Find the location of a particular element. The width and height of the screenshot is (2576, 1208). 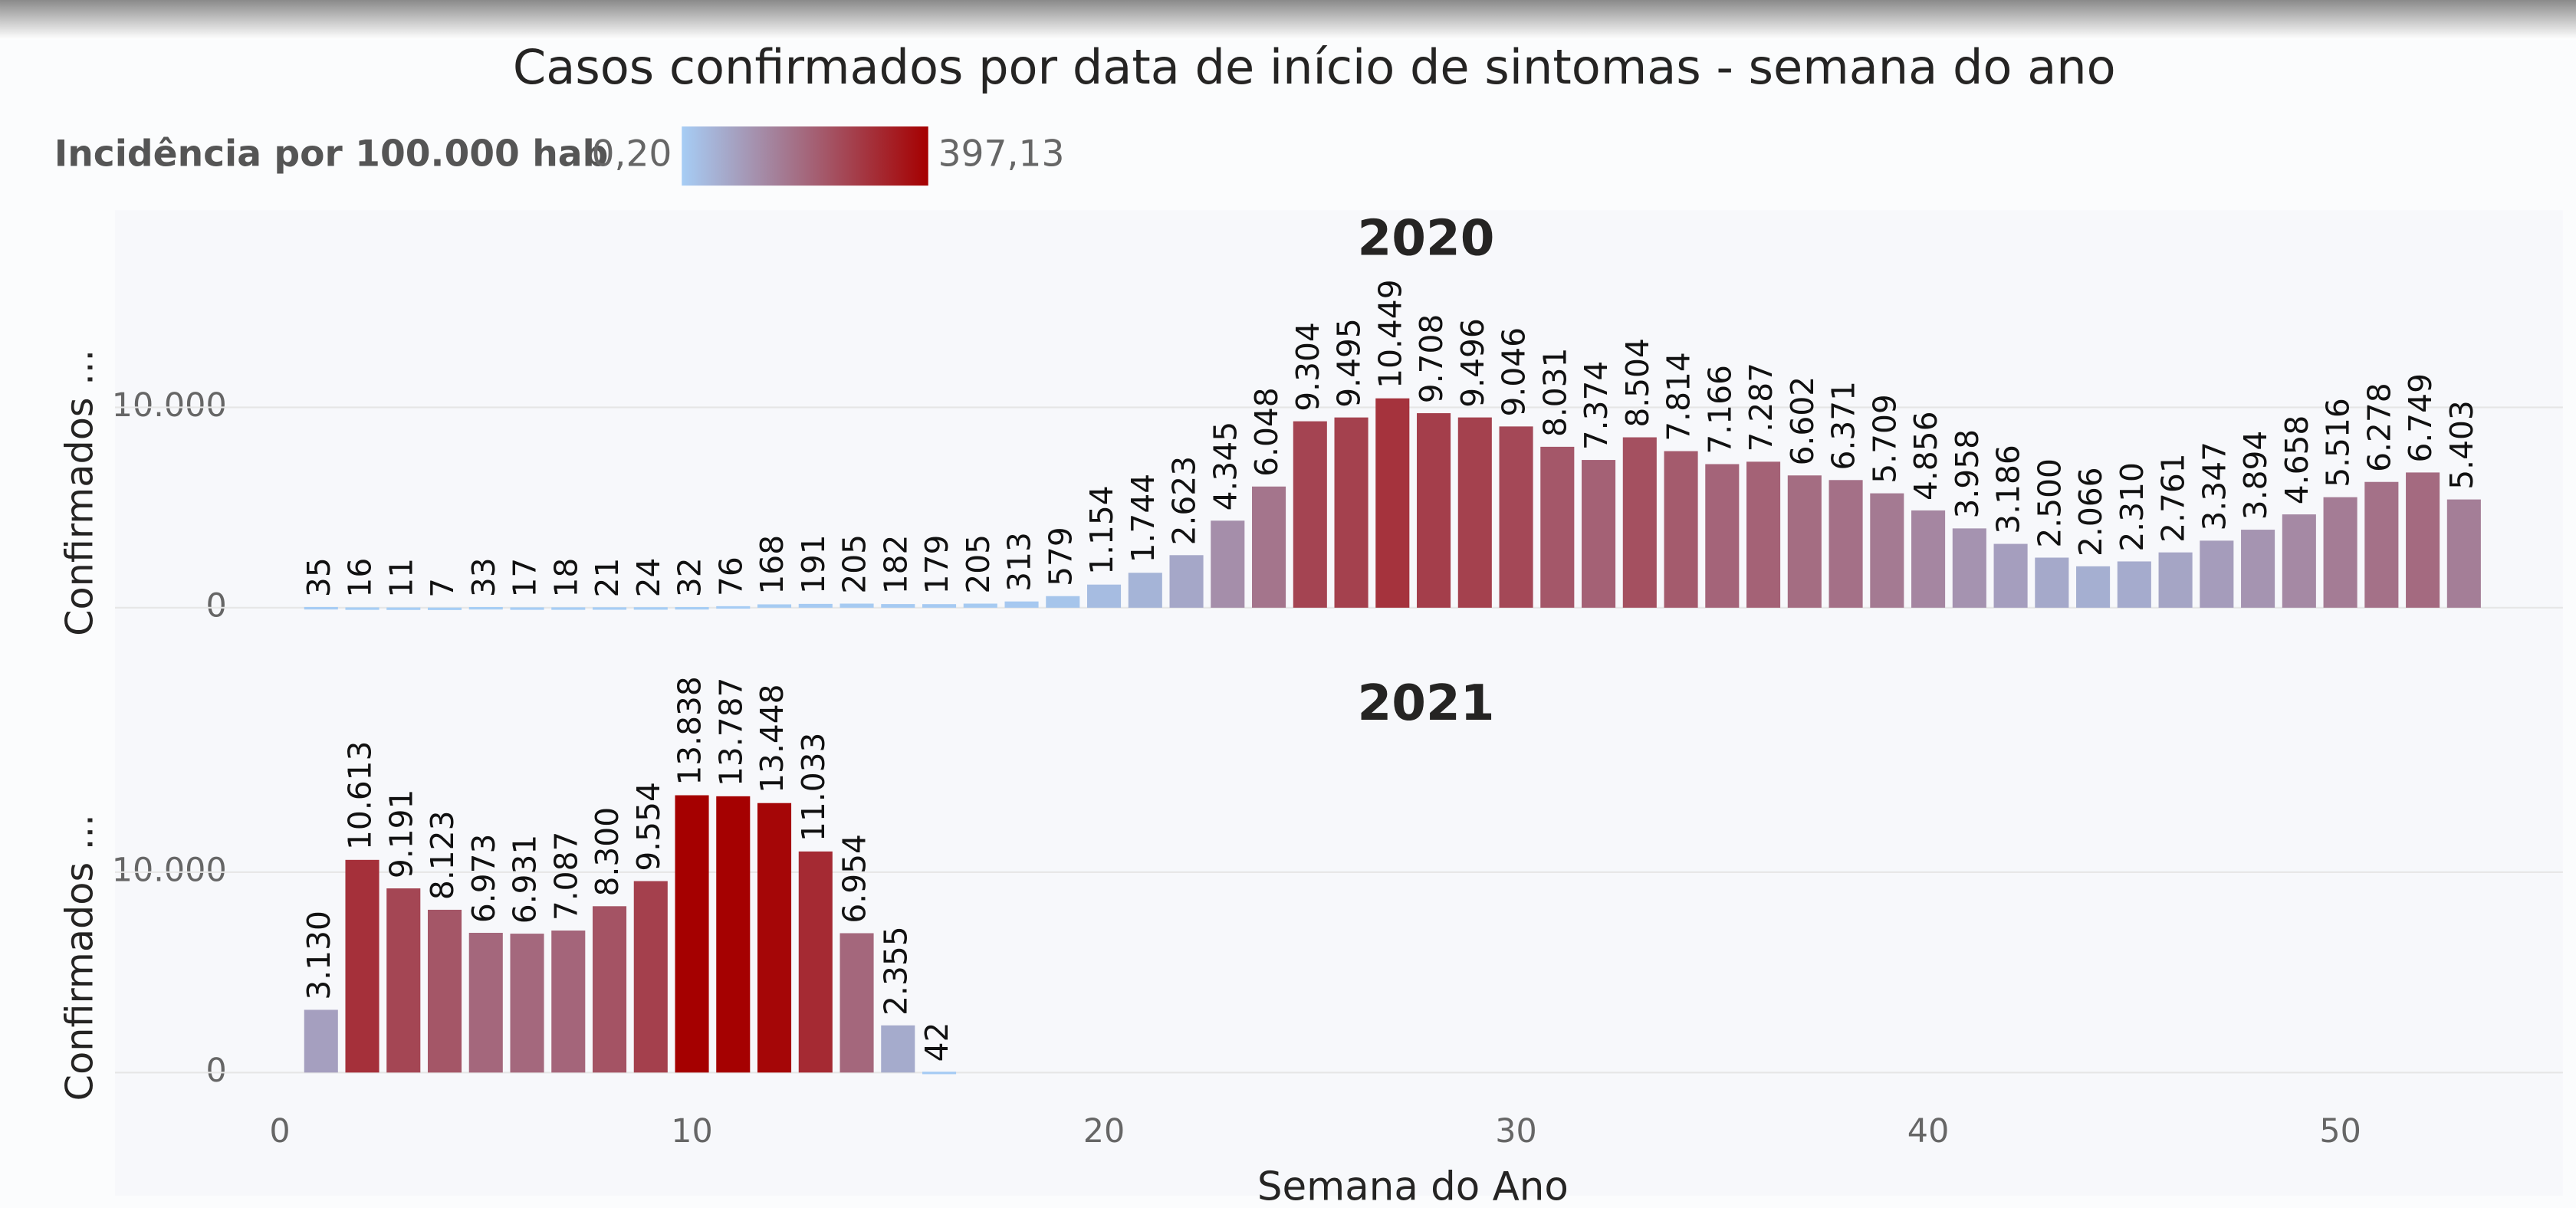

x-tick-label: 0 is located at coordinates (280, 1131).